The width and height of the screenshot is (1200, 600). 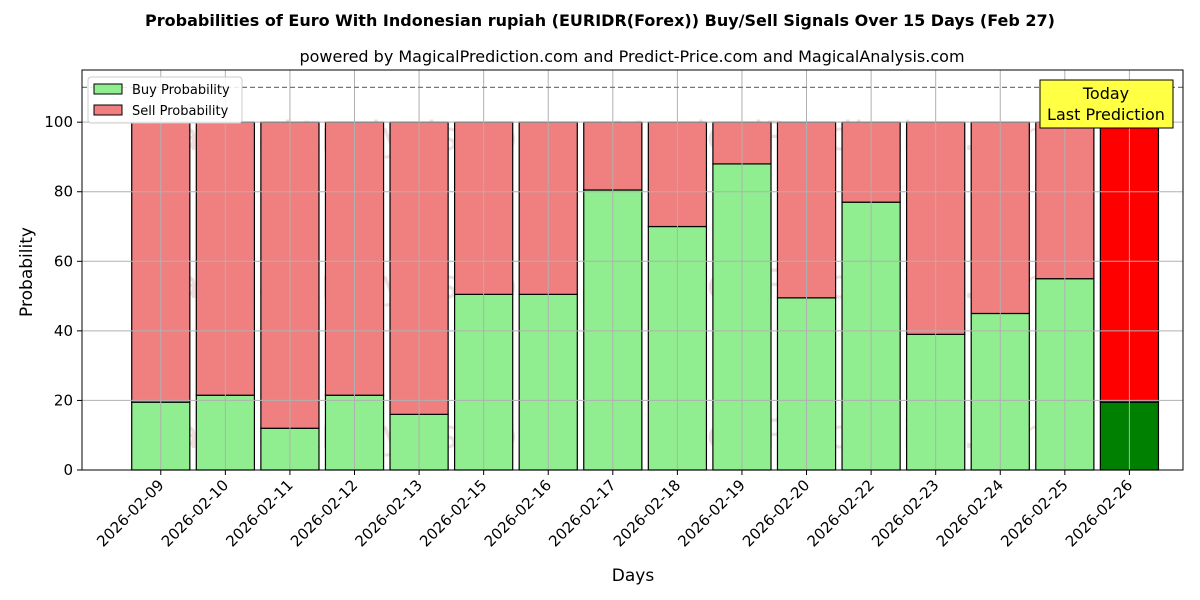 What do you see at coordinates (1105, 93) in the screenshot?
I see `annotation-text: Today` at bounding box center [1105, 93].